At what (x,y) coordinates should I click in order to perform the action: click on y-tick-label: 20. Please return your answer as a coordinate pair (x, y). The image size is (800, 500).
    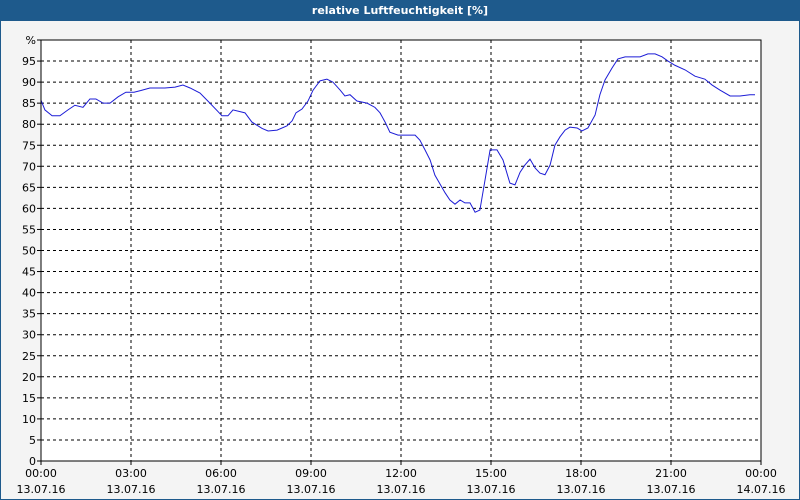
    Looking at the image, I should click on (29, 377).